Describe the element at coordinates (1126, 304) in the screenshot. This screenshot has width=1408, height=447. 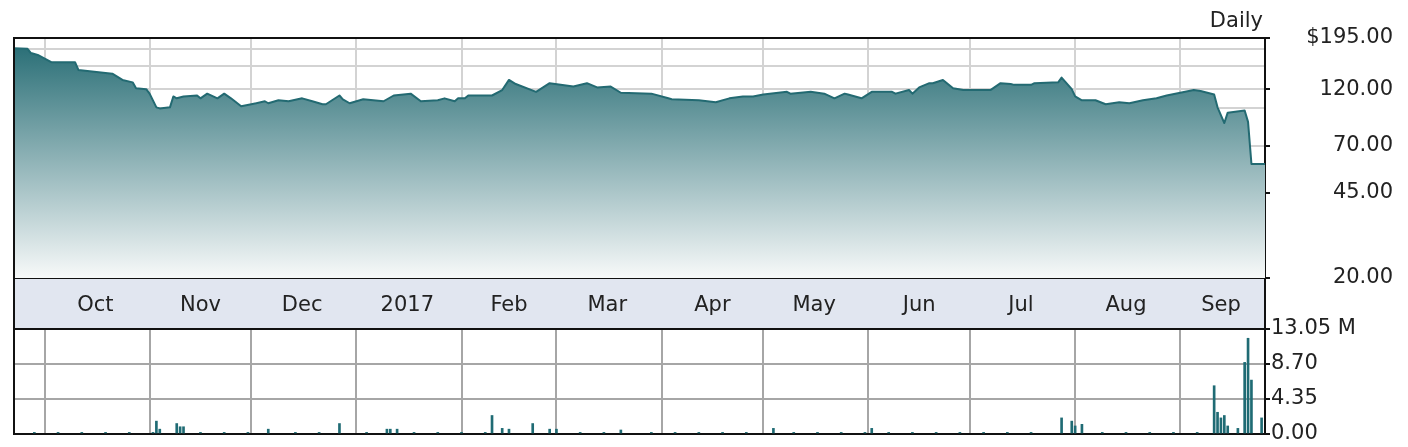
I see `x-tick-label: Aug` at that location.